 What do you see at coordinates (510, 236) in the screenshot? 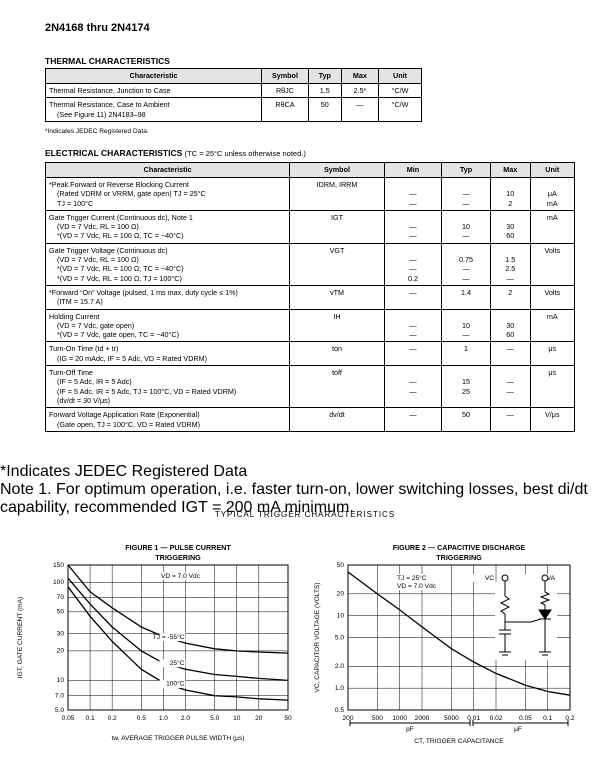
I see `cell-line: 60` at bounding box center [510, 236].